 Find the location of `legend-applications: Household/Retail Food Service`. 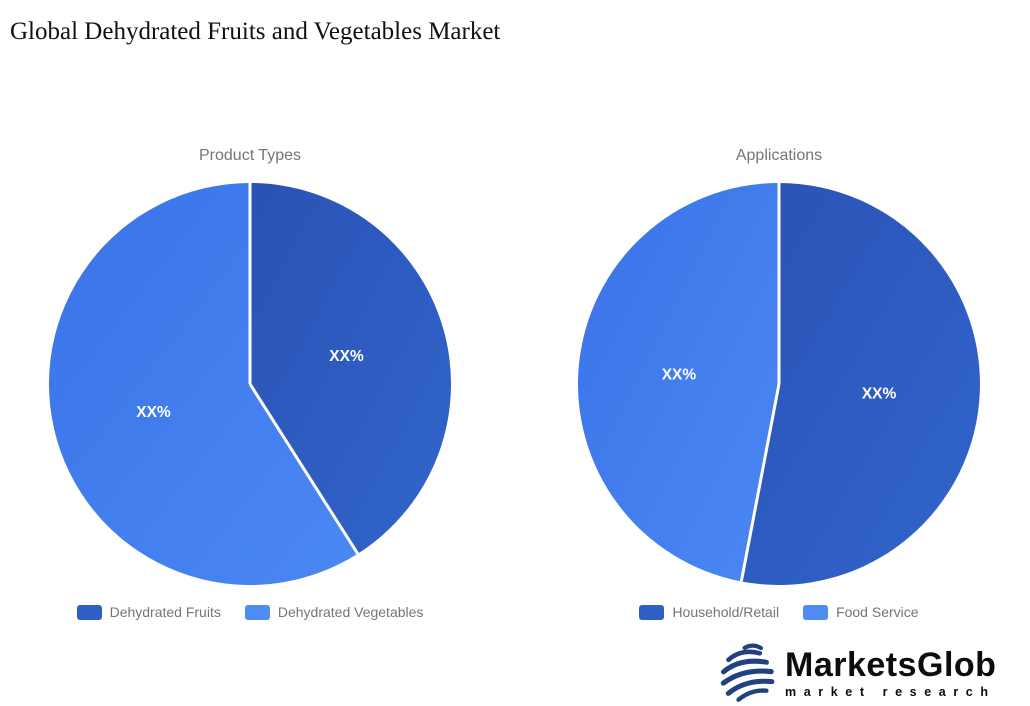

legend-applications: Household/Retail Food Service is located at coordinates (779, 612).